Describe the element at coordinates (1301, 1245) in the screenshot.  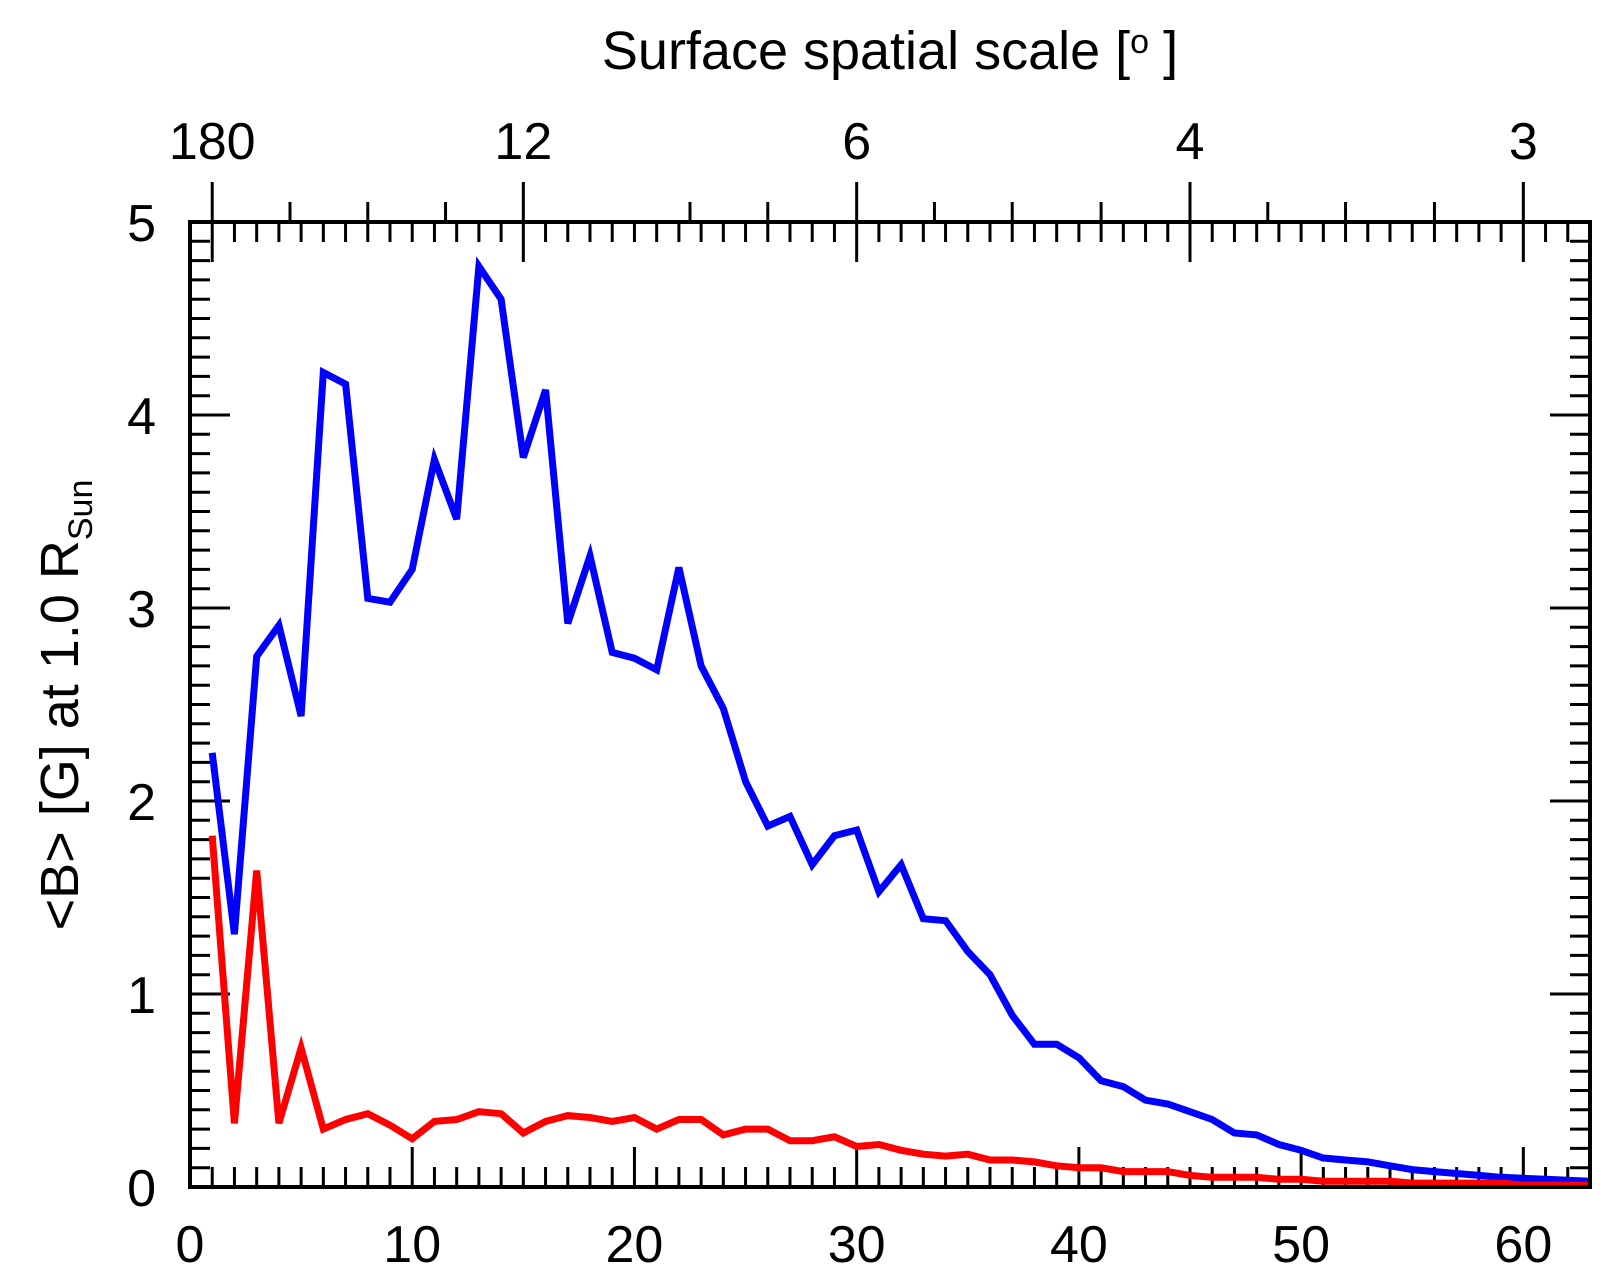
I see `x-tick-label: 50` at that location.